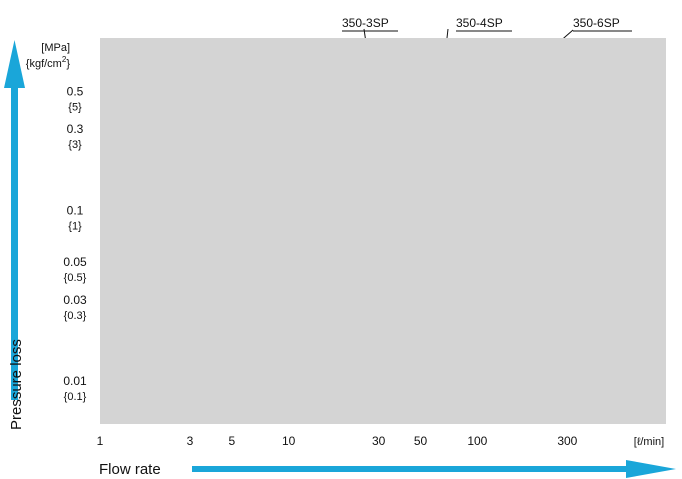 The image size is (682, 479). I want to click on series-label-350-4sp: 350-4SP, so click(479, 23).